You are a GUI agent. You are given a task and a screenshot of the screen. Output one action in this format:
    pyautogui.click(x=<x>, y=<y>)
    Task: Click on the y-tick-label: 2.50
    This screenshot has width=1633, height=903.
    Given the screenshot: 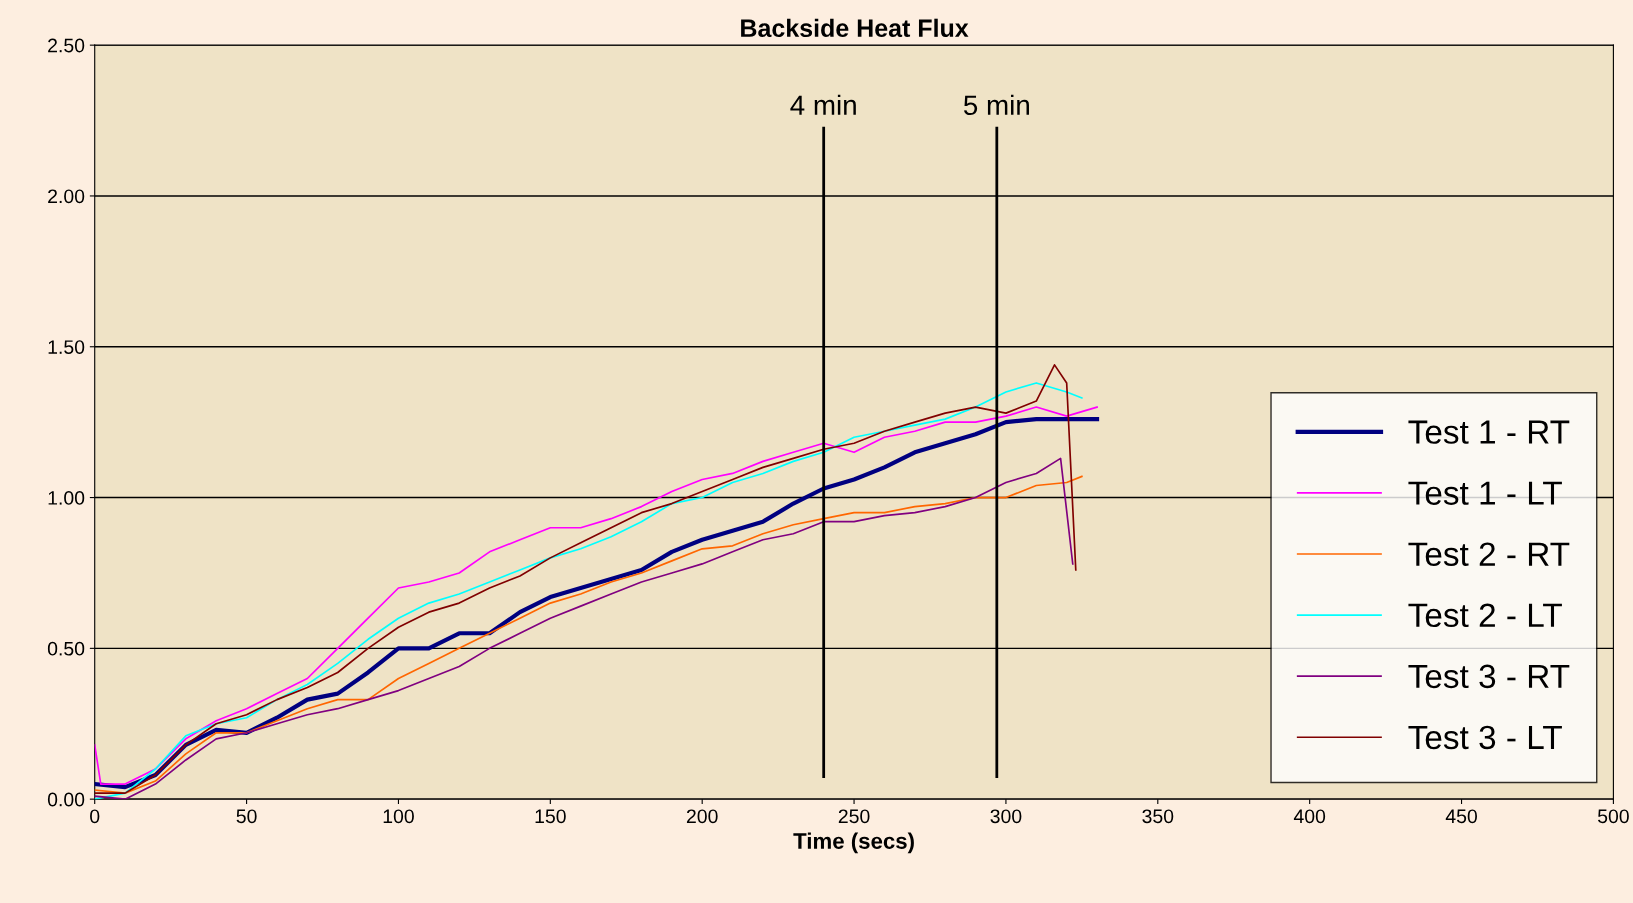 What is the action you would take?
    pyautogui.click(x=66, y=45)
    